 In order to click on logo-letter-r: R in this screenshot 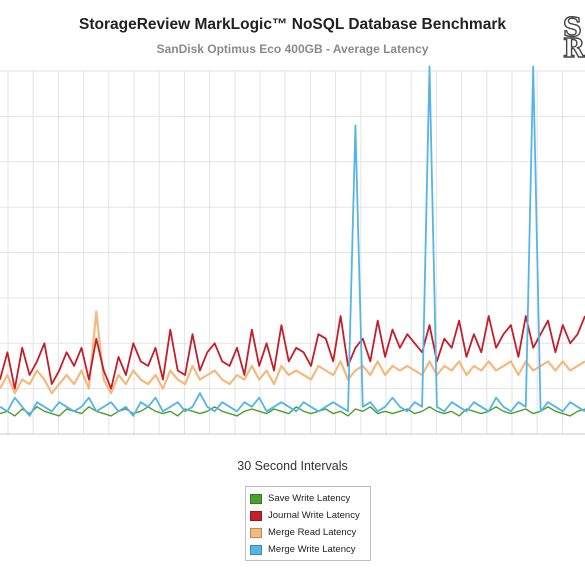, I will do `click(573, 49)`.